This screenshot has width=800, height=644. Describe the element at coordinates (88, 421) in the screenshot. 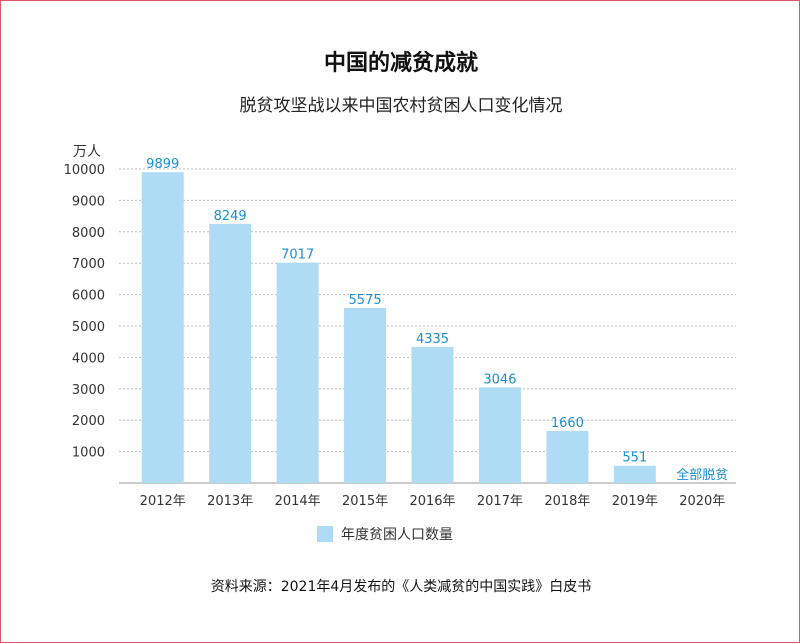

I see `y-tick-label: 2000` at that location.